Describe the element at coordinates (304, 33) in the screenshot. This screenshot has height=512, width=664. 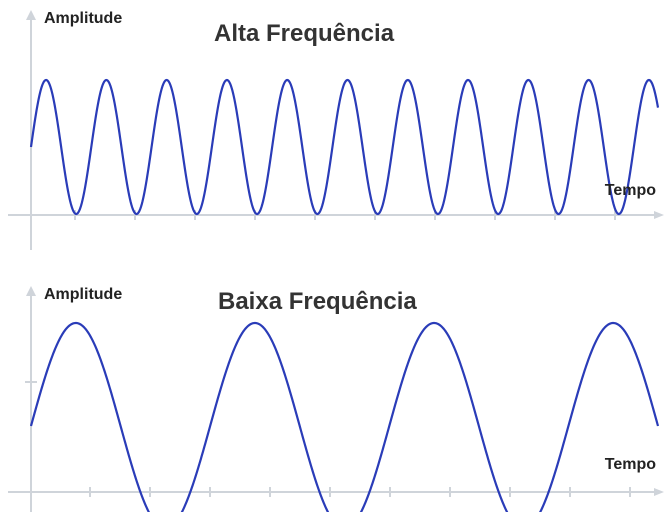
I see `panel-title: Alta Frequência` at that location.